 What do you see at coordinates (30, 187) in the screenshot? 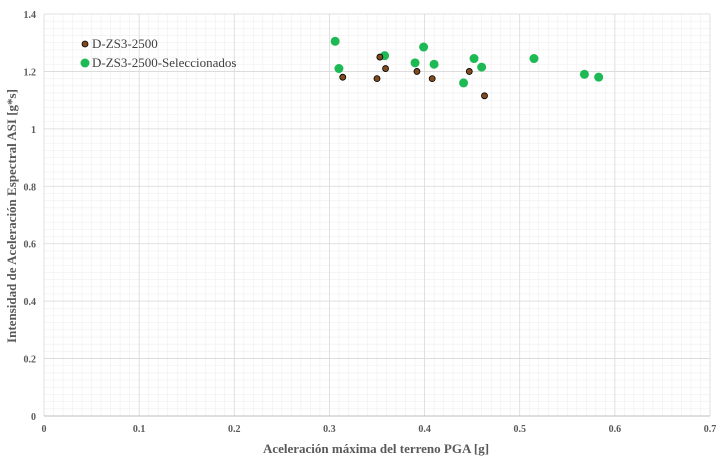
I see `y-tick-label: 0.8` at bounding box center [30, 187].